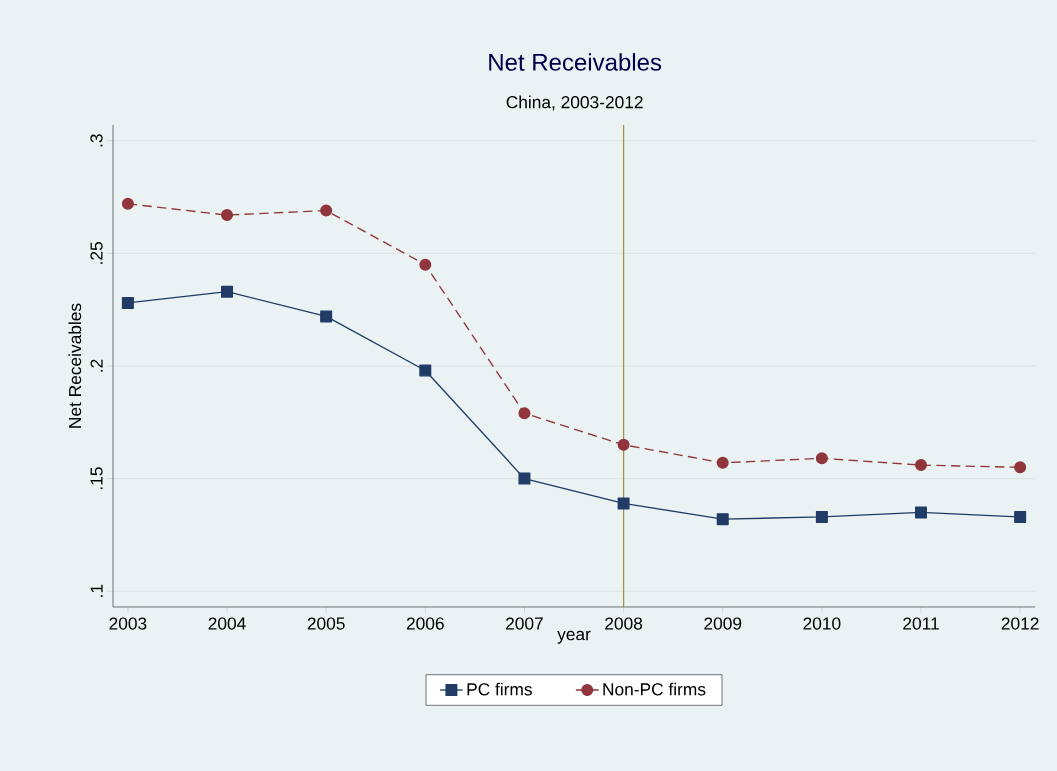  What do you see at coordinates (96, 253) in the screenshot?
I see `y-tick-label: .25` at bounding box center [96, 253].